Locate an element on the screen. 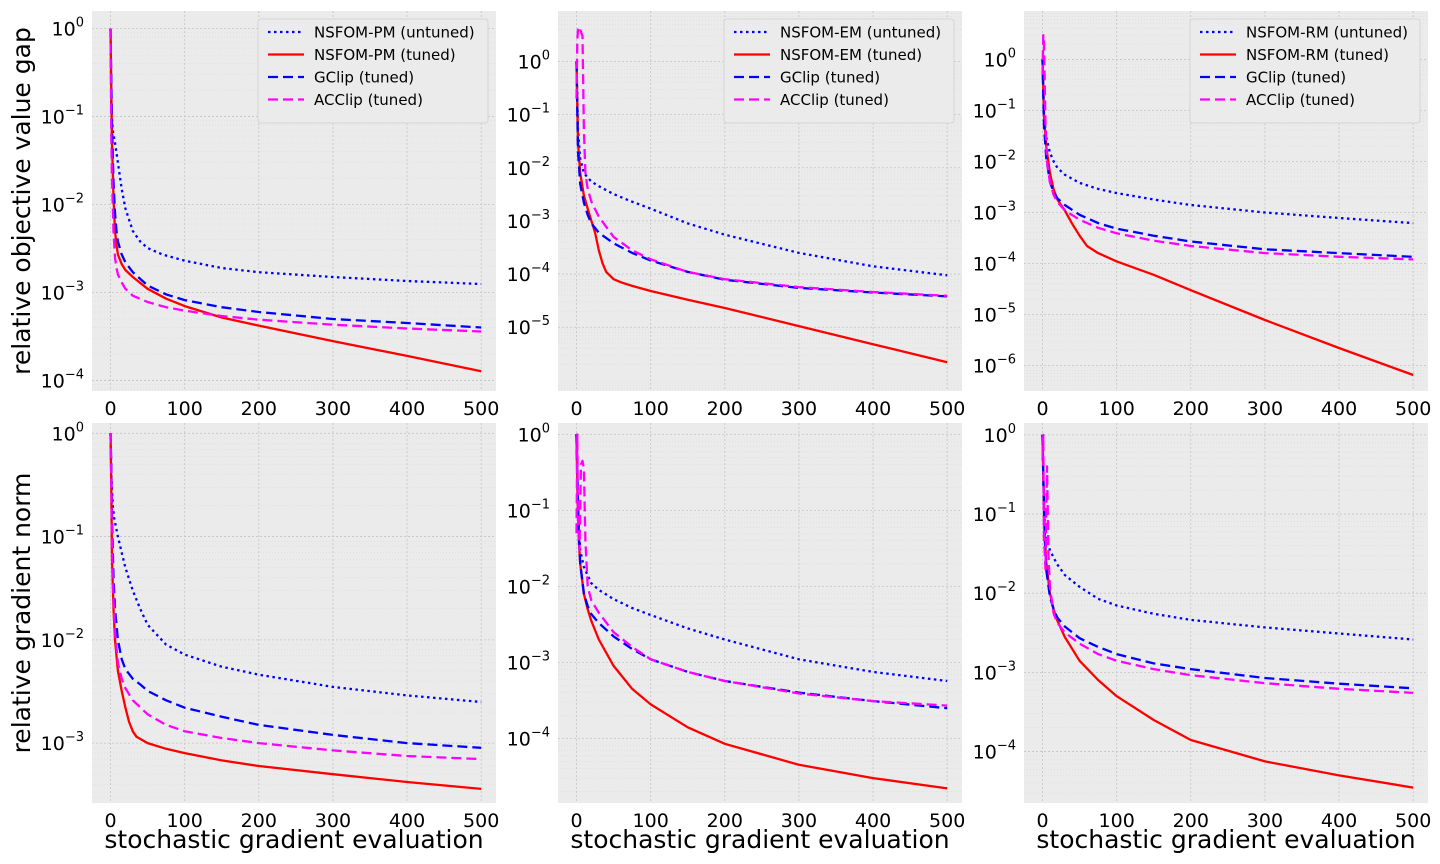  legend-entry: NSFOM-RM (tuned) is located at coordinates (1317, 55).